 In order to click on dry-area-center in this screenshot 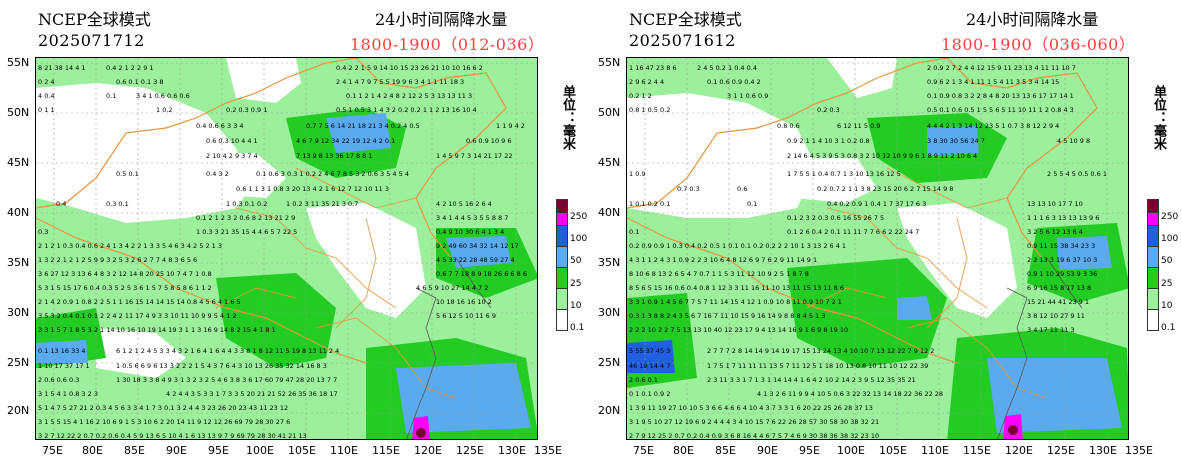, I will do `click(957, 260)`.